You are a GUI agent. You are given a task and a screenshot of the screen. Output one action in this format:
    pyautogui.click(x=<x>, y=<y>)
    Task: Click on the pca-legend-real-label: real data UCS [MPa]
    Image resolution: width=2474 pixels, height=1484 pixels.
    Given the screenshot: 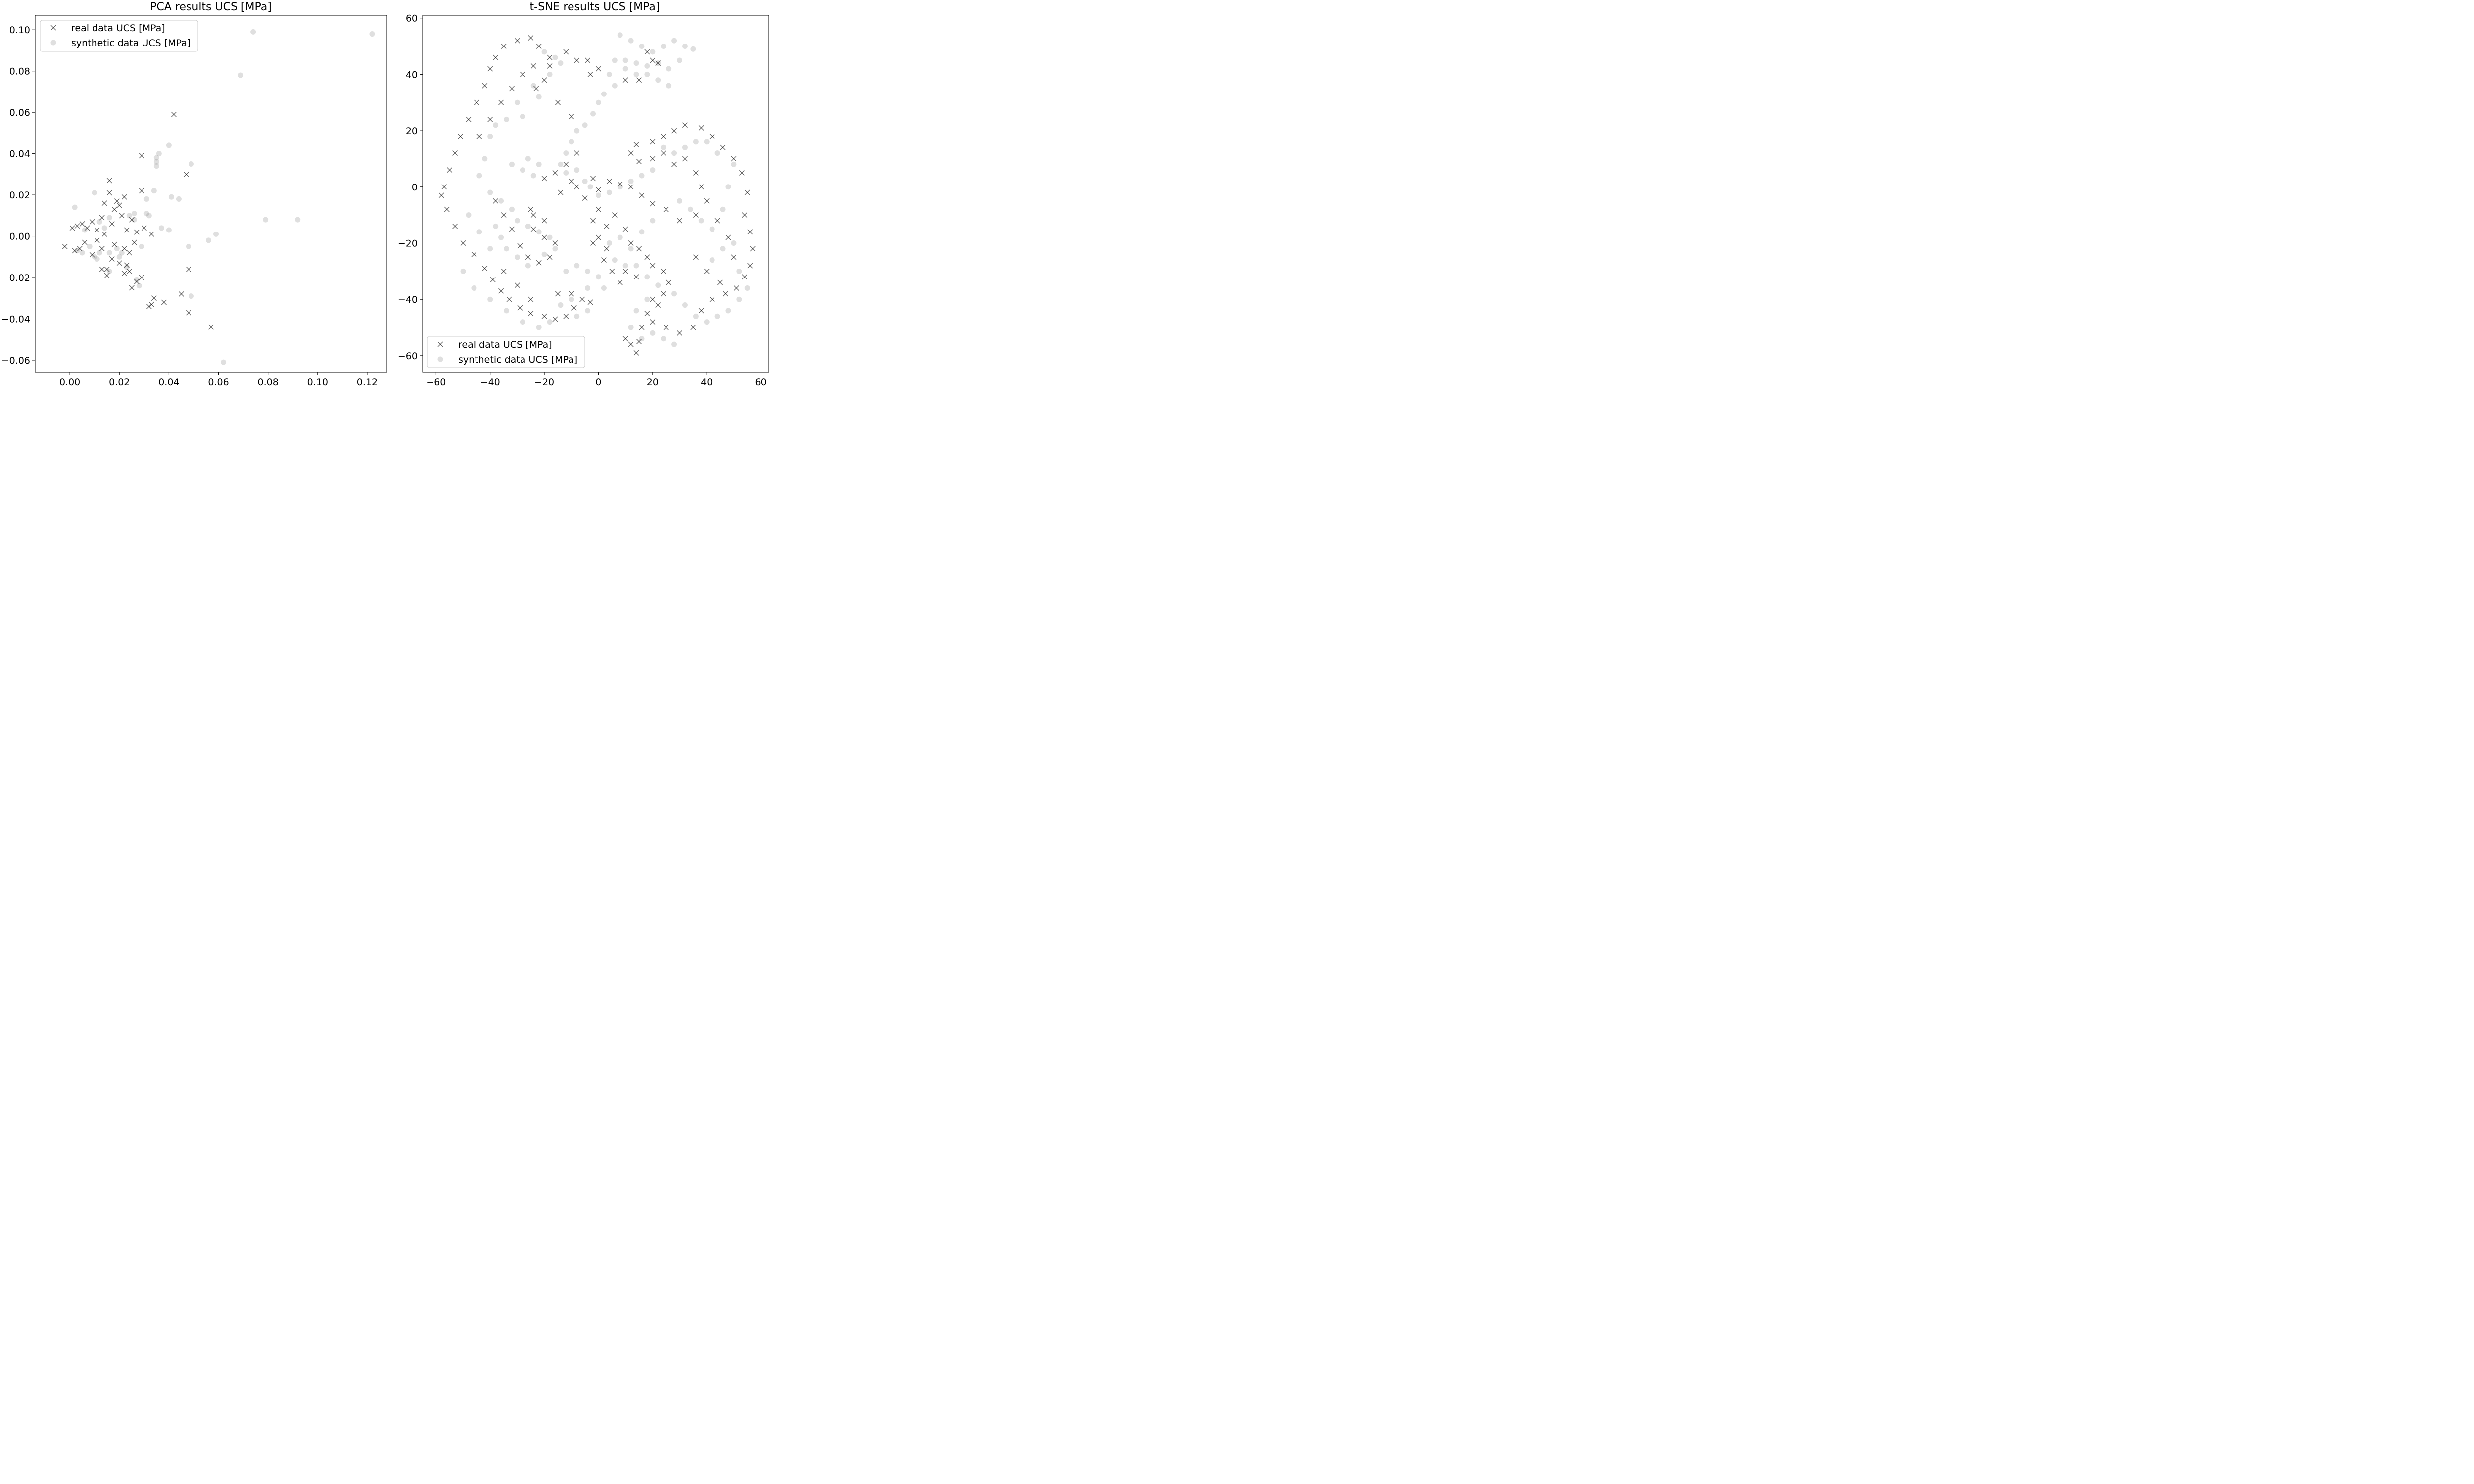 What is the action you would take?
    pyautogui.click(x=118, y=28)
    